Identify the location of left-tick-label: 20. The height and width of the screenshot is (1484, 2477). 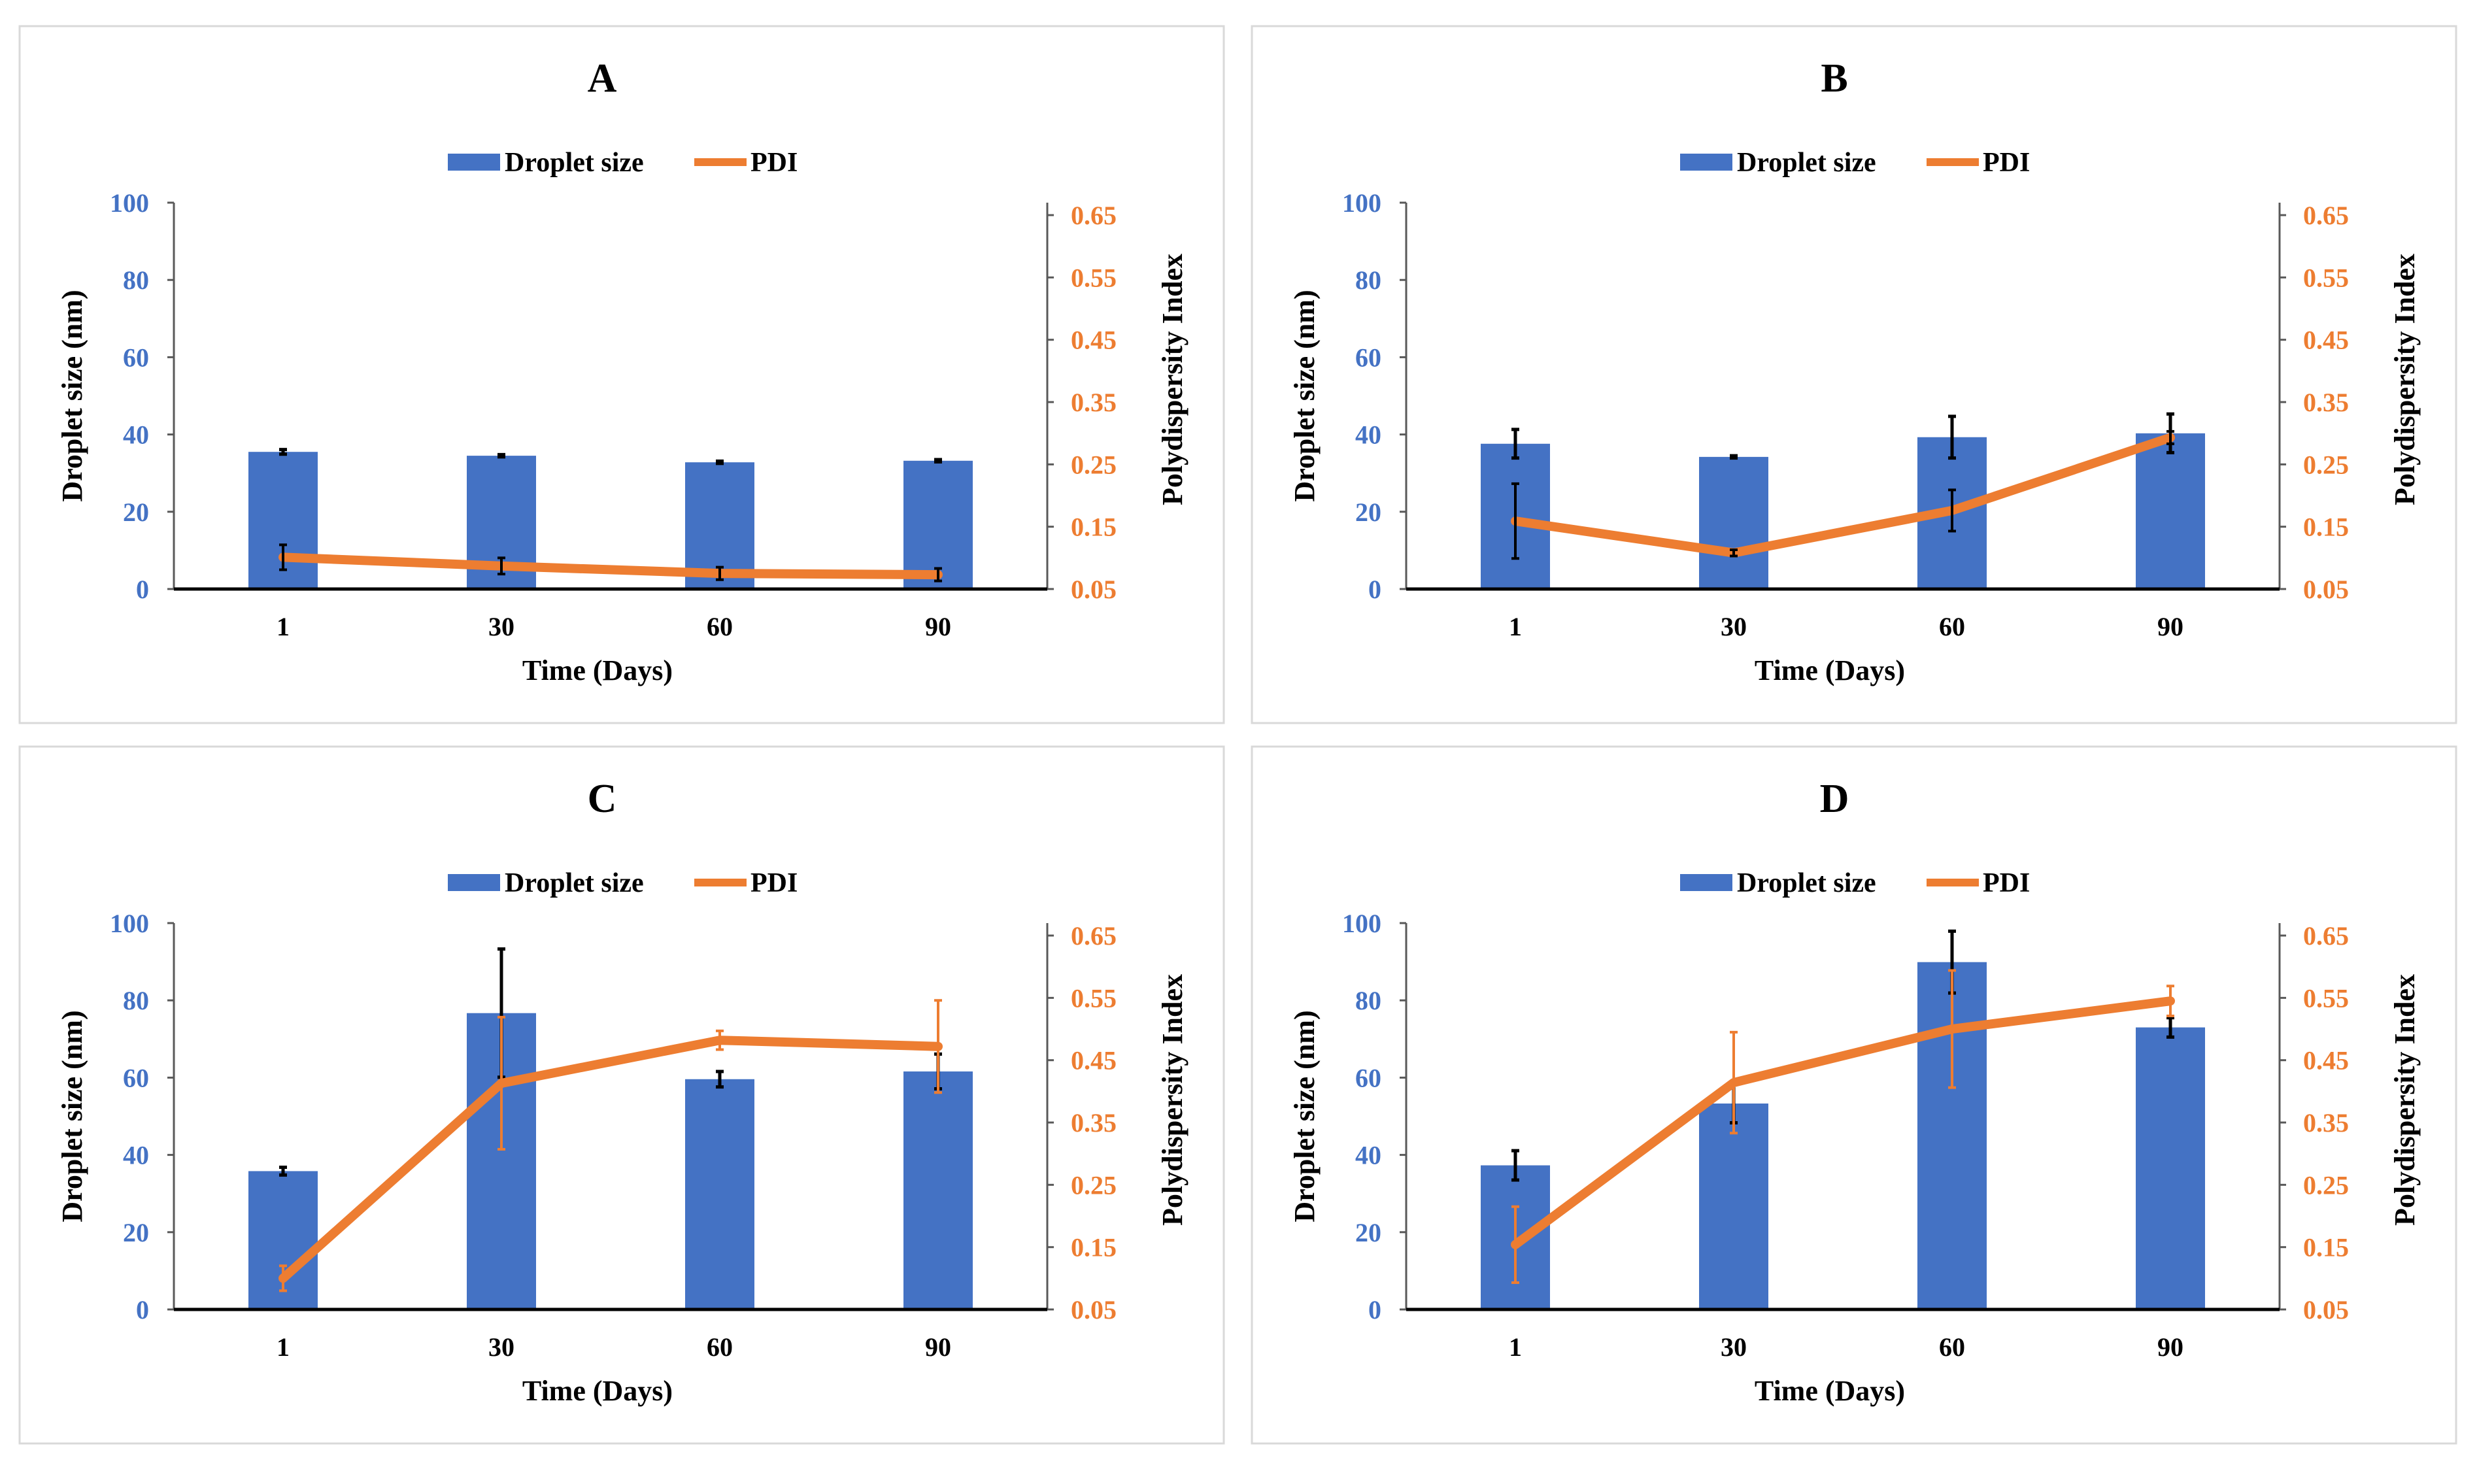
(136, 512).